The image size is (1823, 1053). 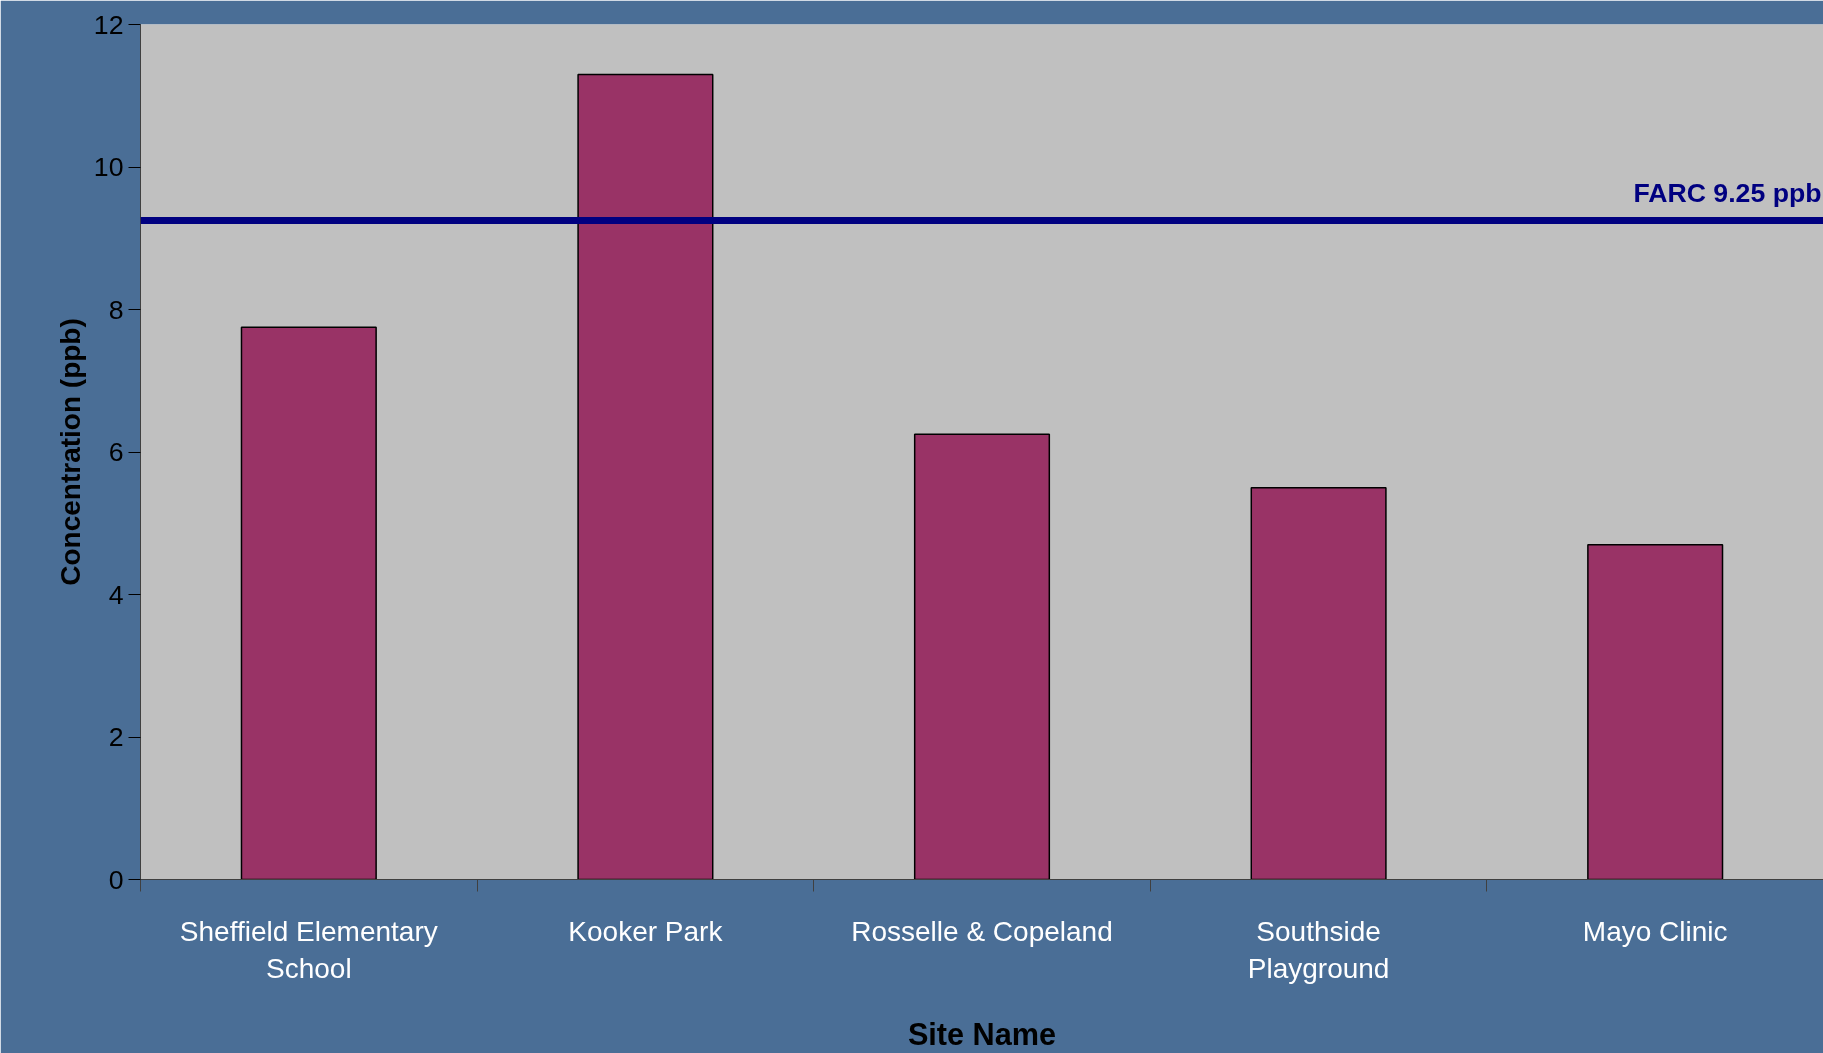 I want to click on y-tick-label: 10, so click(x=108, y=167).